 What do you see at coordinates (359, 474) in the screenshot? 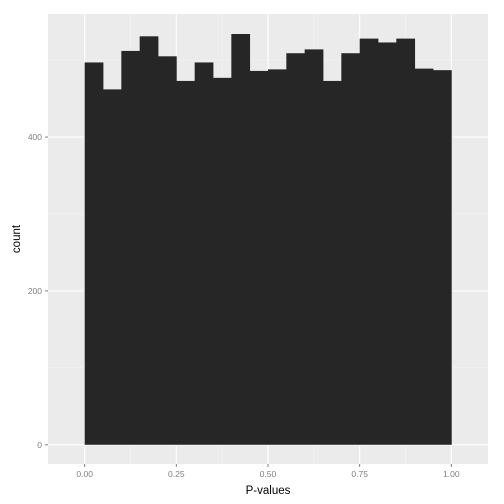
I see `x-tick-label: 0.75` at bounding box center [359, 474].